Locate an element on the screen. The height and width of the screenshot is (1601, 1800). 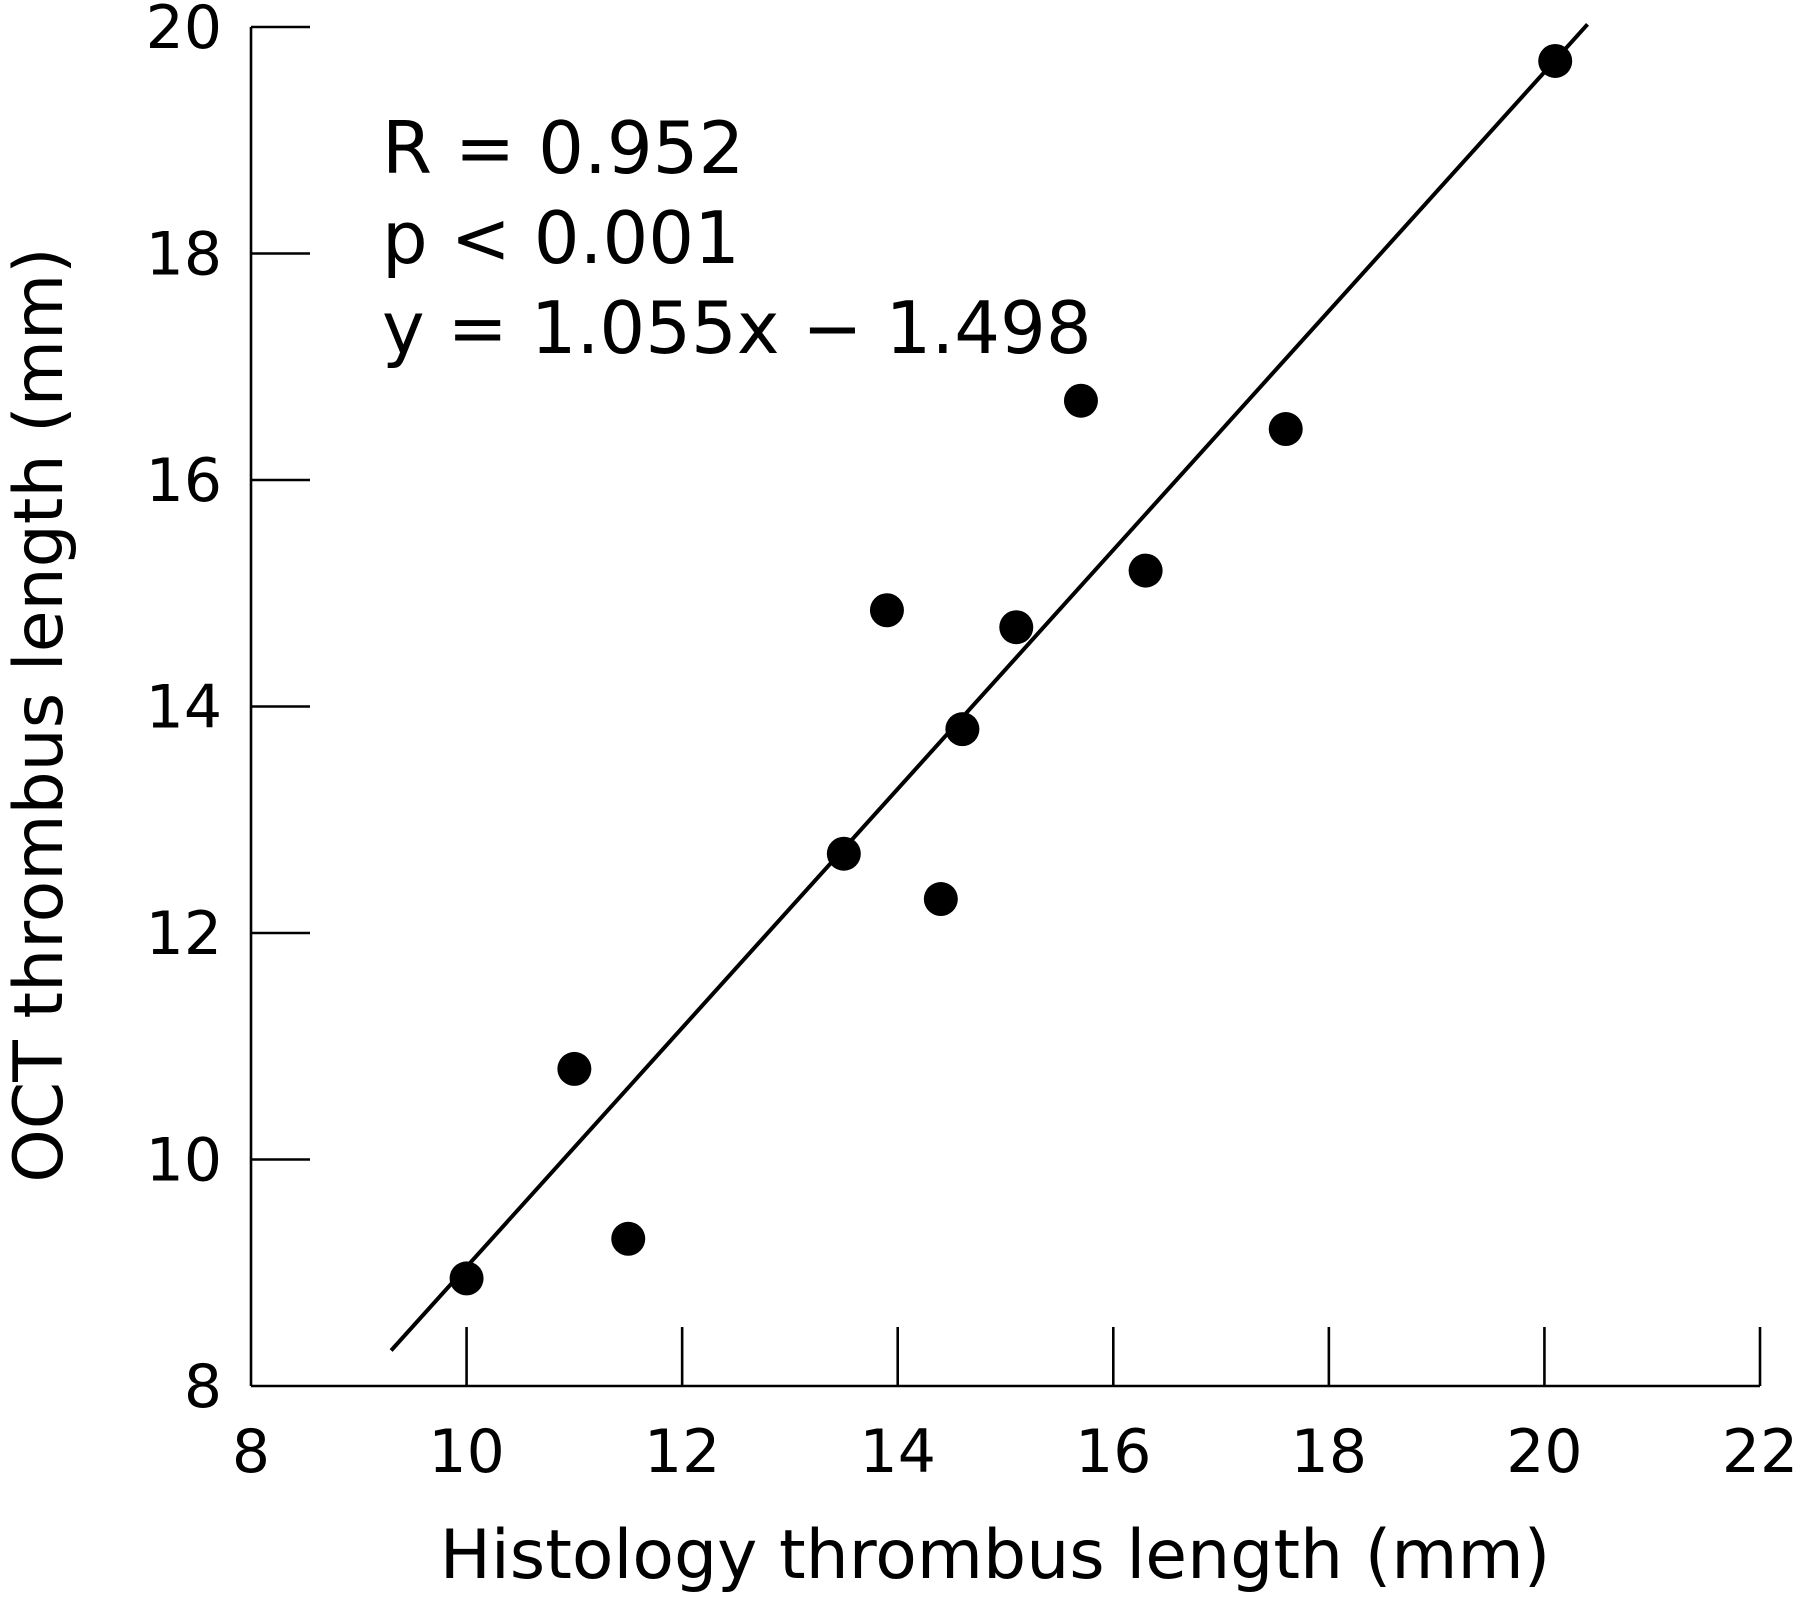
y-tick-label: 20 is located at coordinates (184, 31).